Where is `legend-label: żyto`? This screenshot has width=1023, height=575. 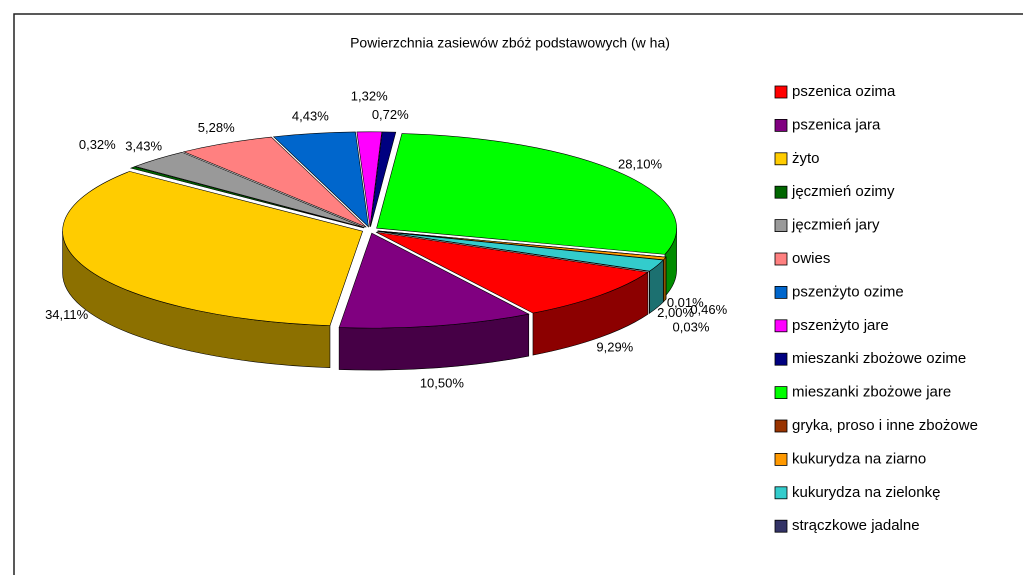
legend-label: żyto is located at coordinates (806, 158).